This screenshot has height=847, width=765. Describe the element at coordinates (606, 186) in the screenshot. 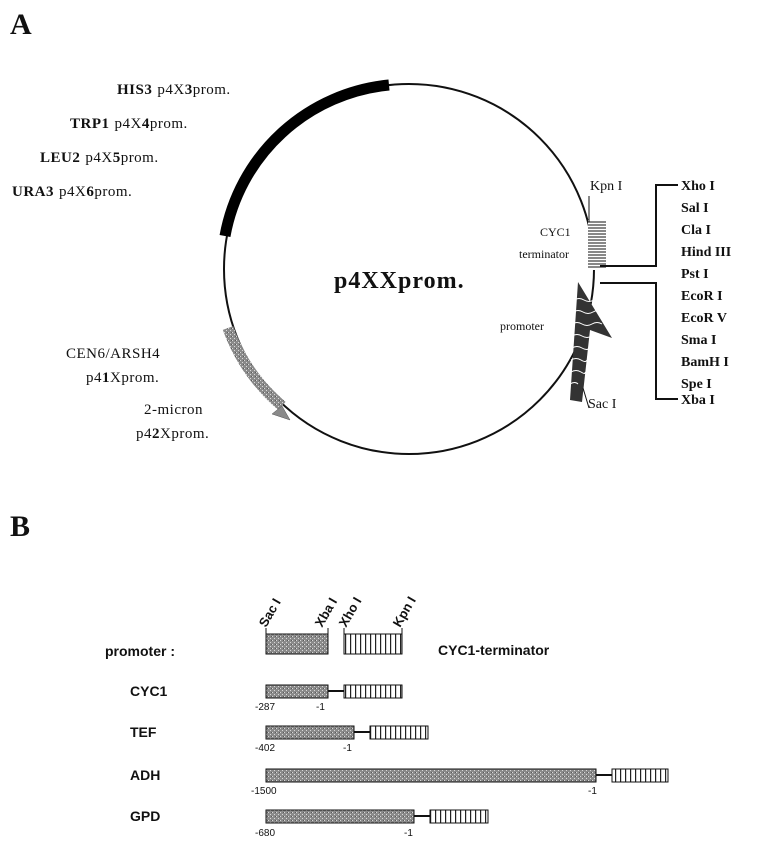

I see `kpn-label: Kpn I` at that location.